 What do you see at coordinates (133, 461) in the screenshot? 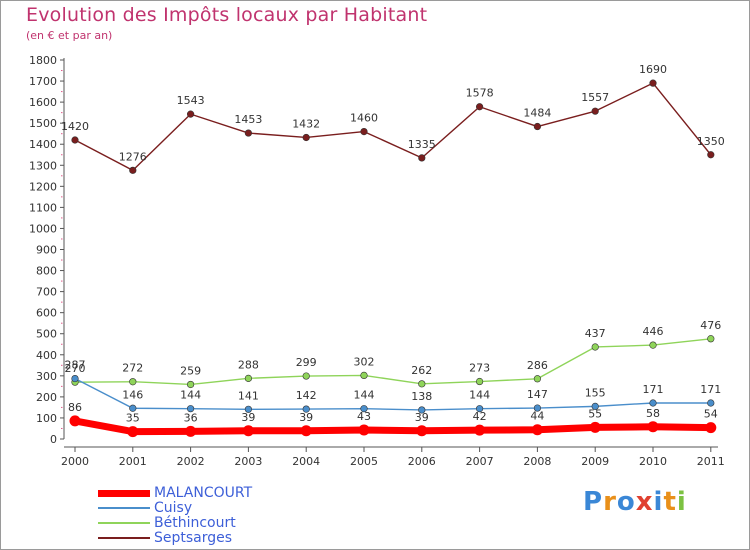
I see `x-tick-label: 2001` at bounding box center [133, 461].